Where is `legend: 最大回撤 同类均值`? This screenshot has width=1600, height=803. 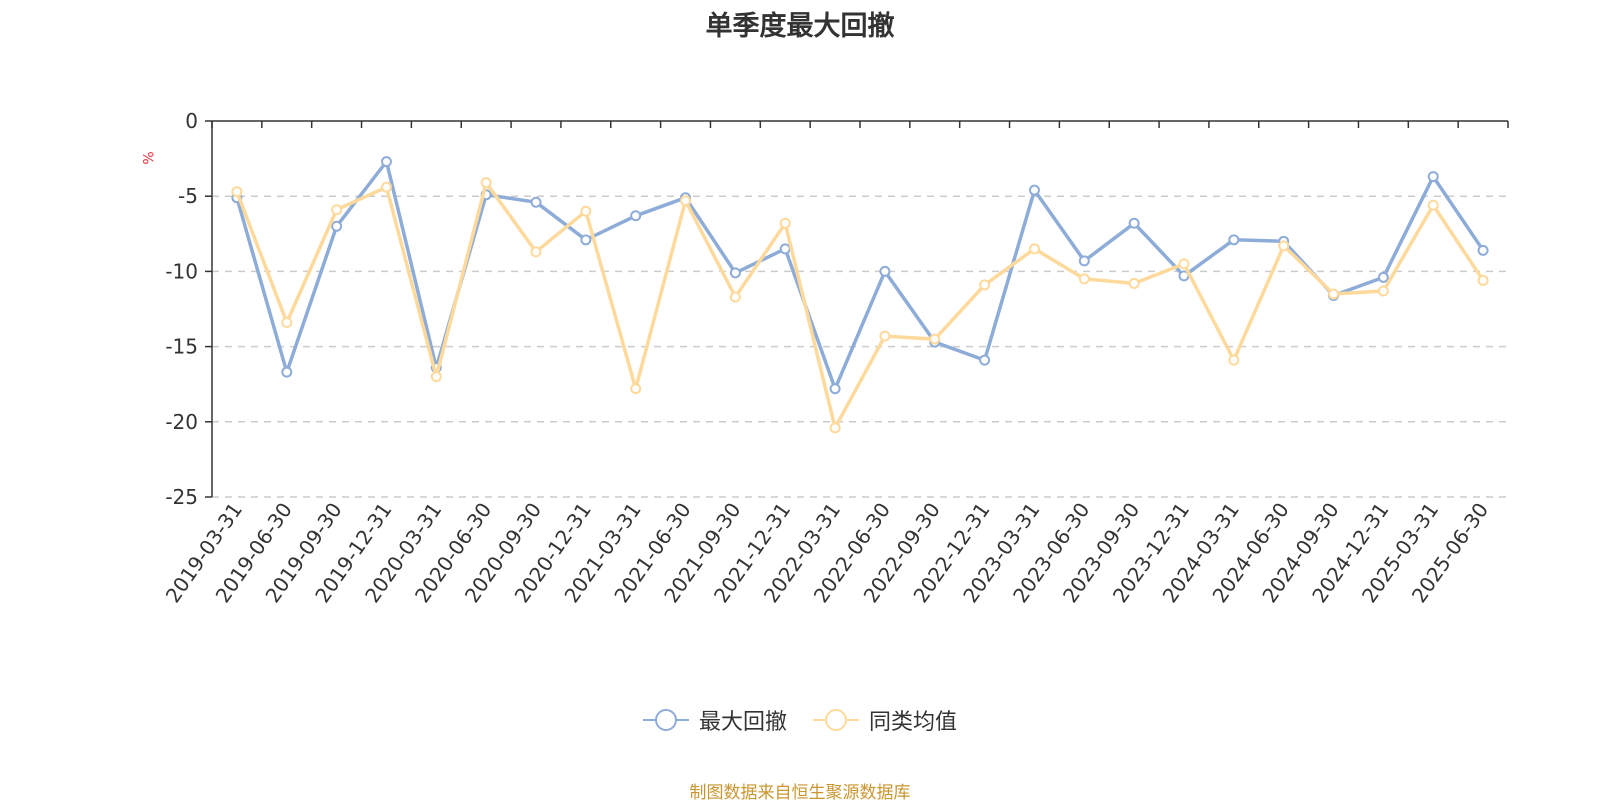 legend: 最大回撤 同类均值 is located at coordinates (800, 720).